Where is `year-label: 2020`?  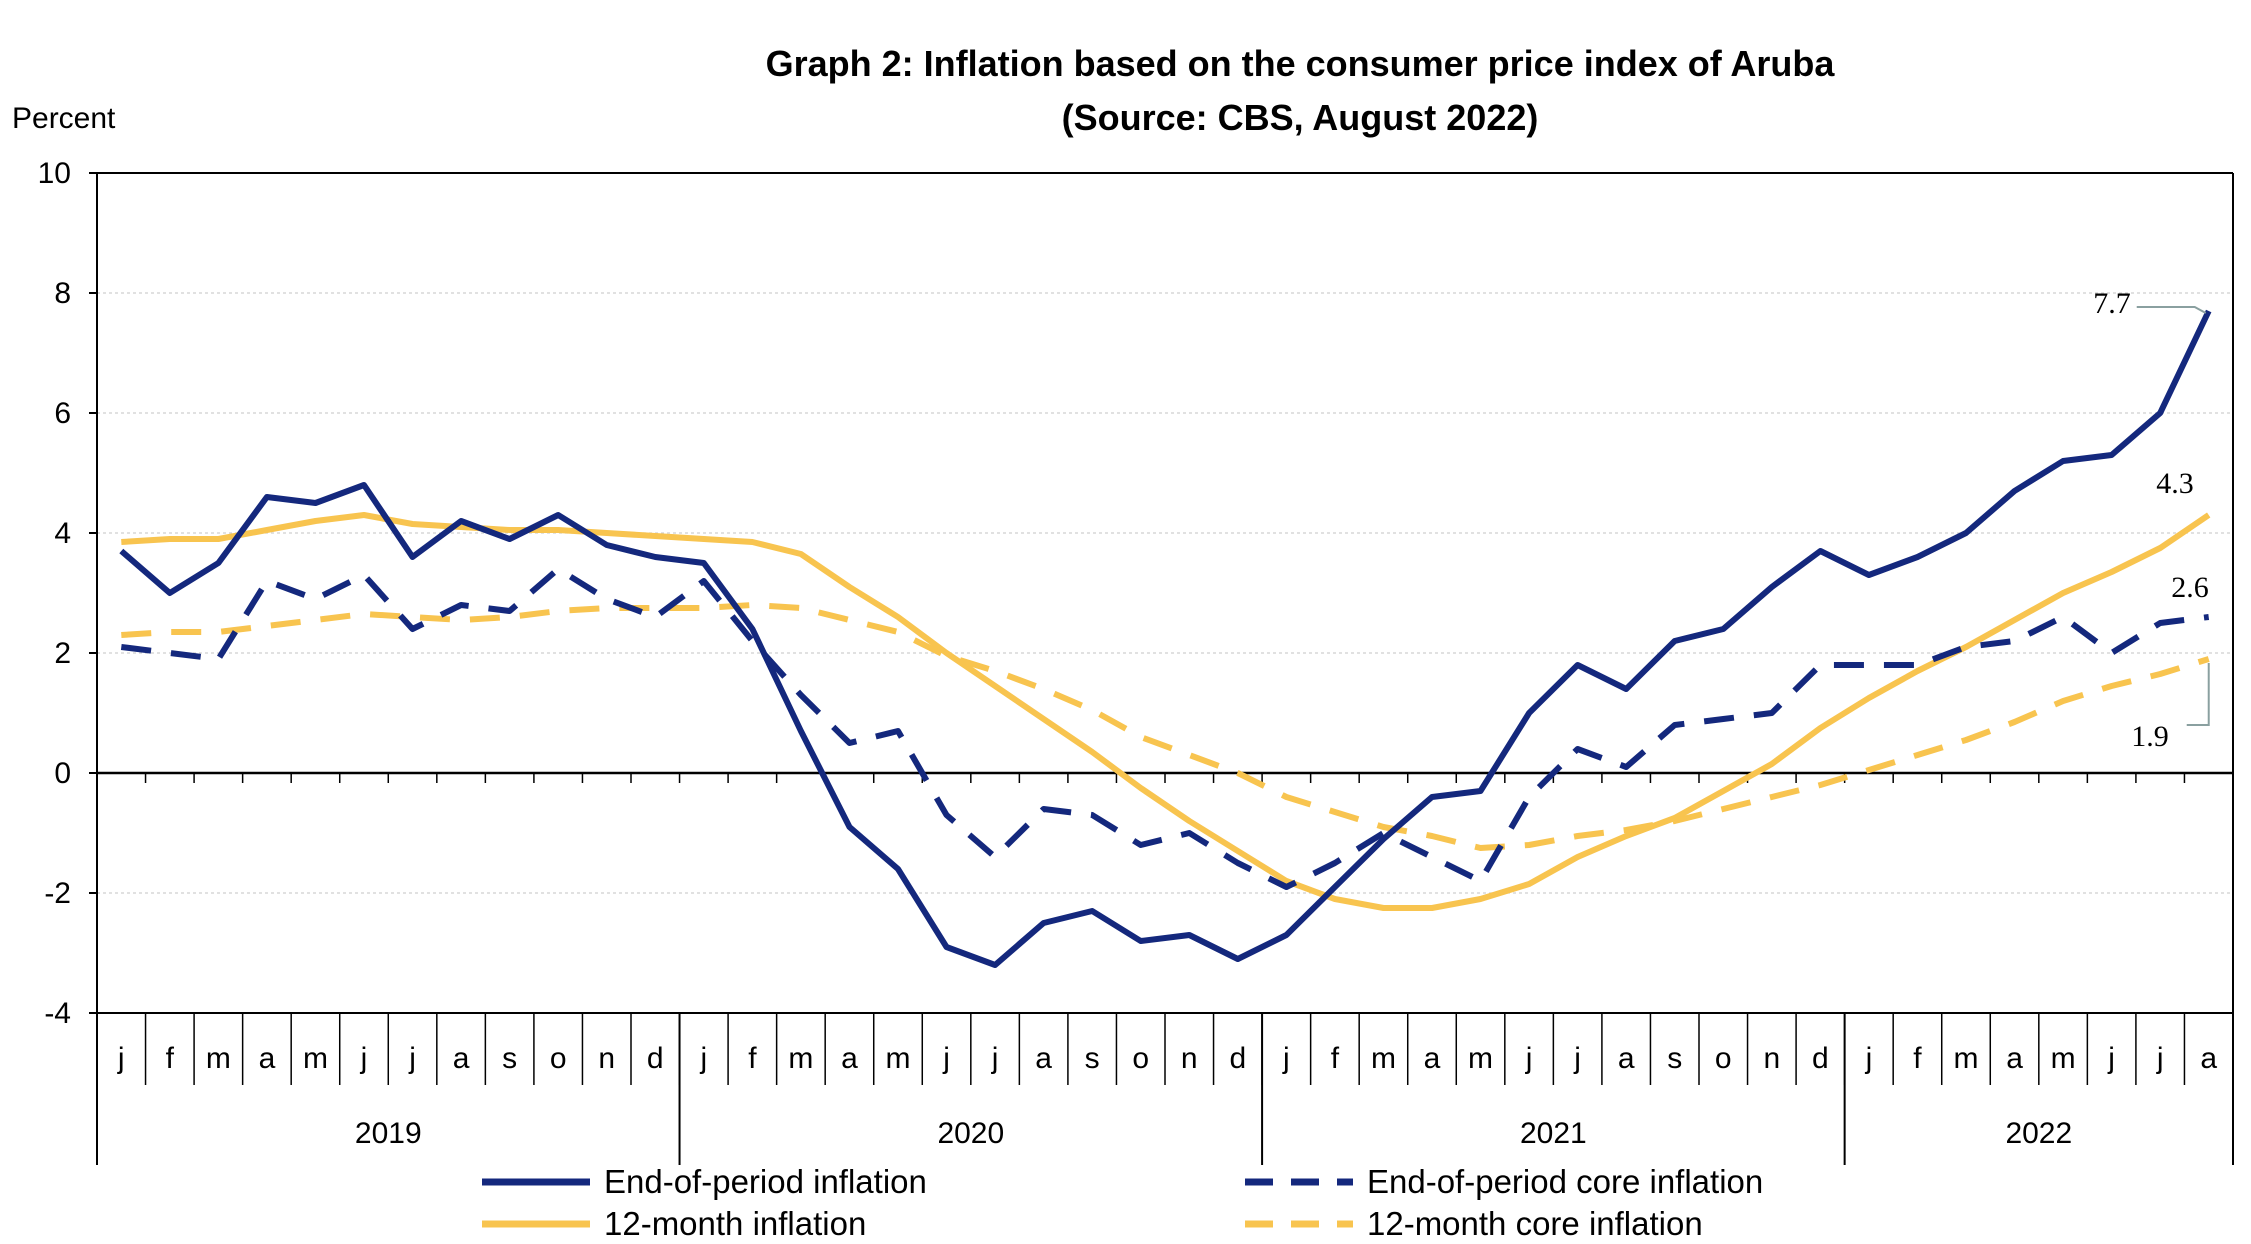
year-label: 2020 is located at coordinates (970, 1133).